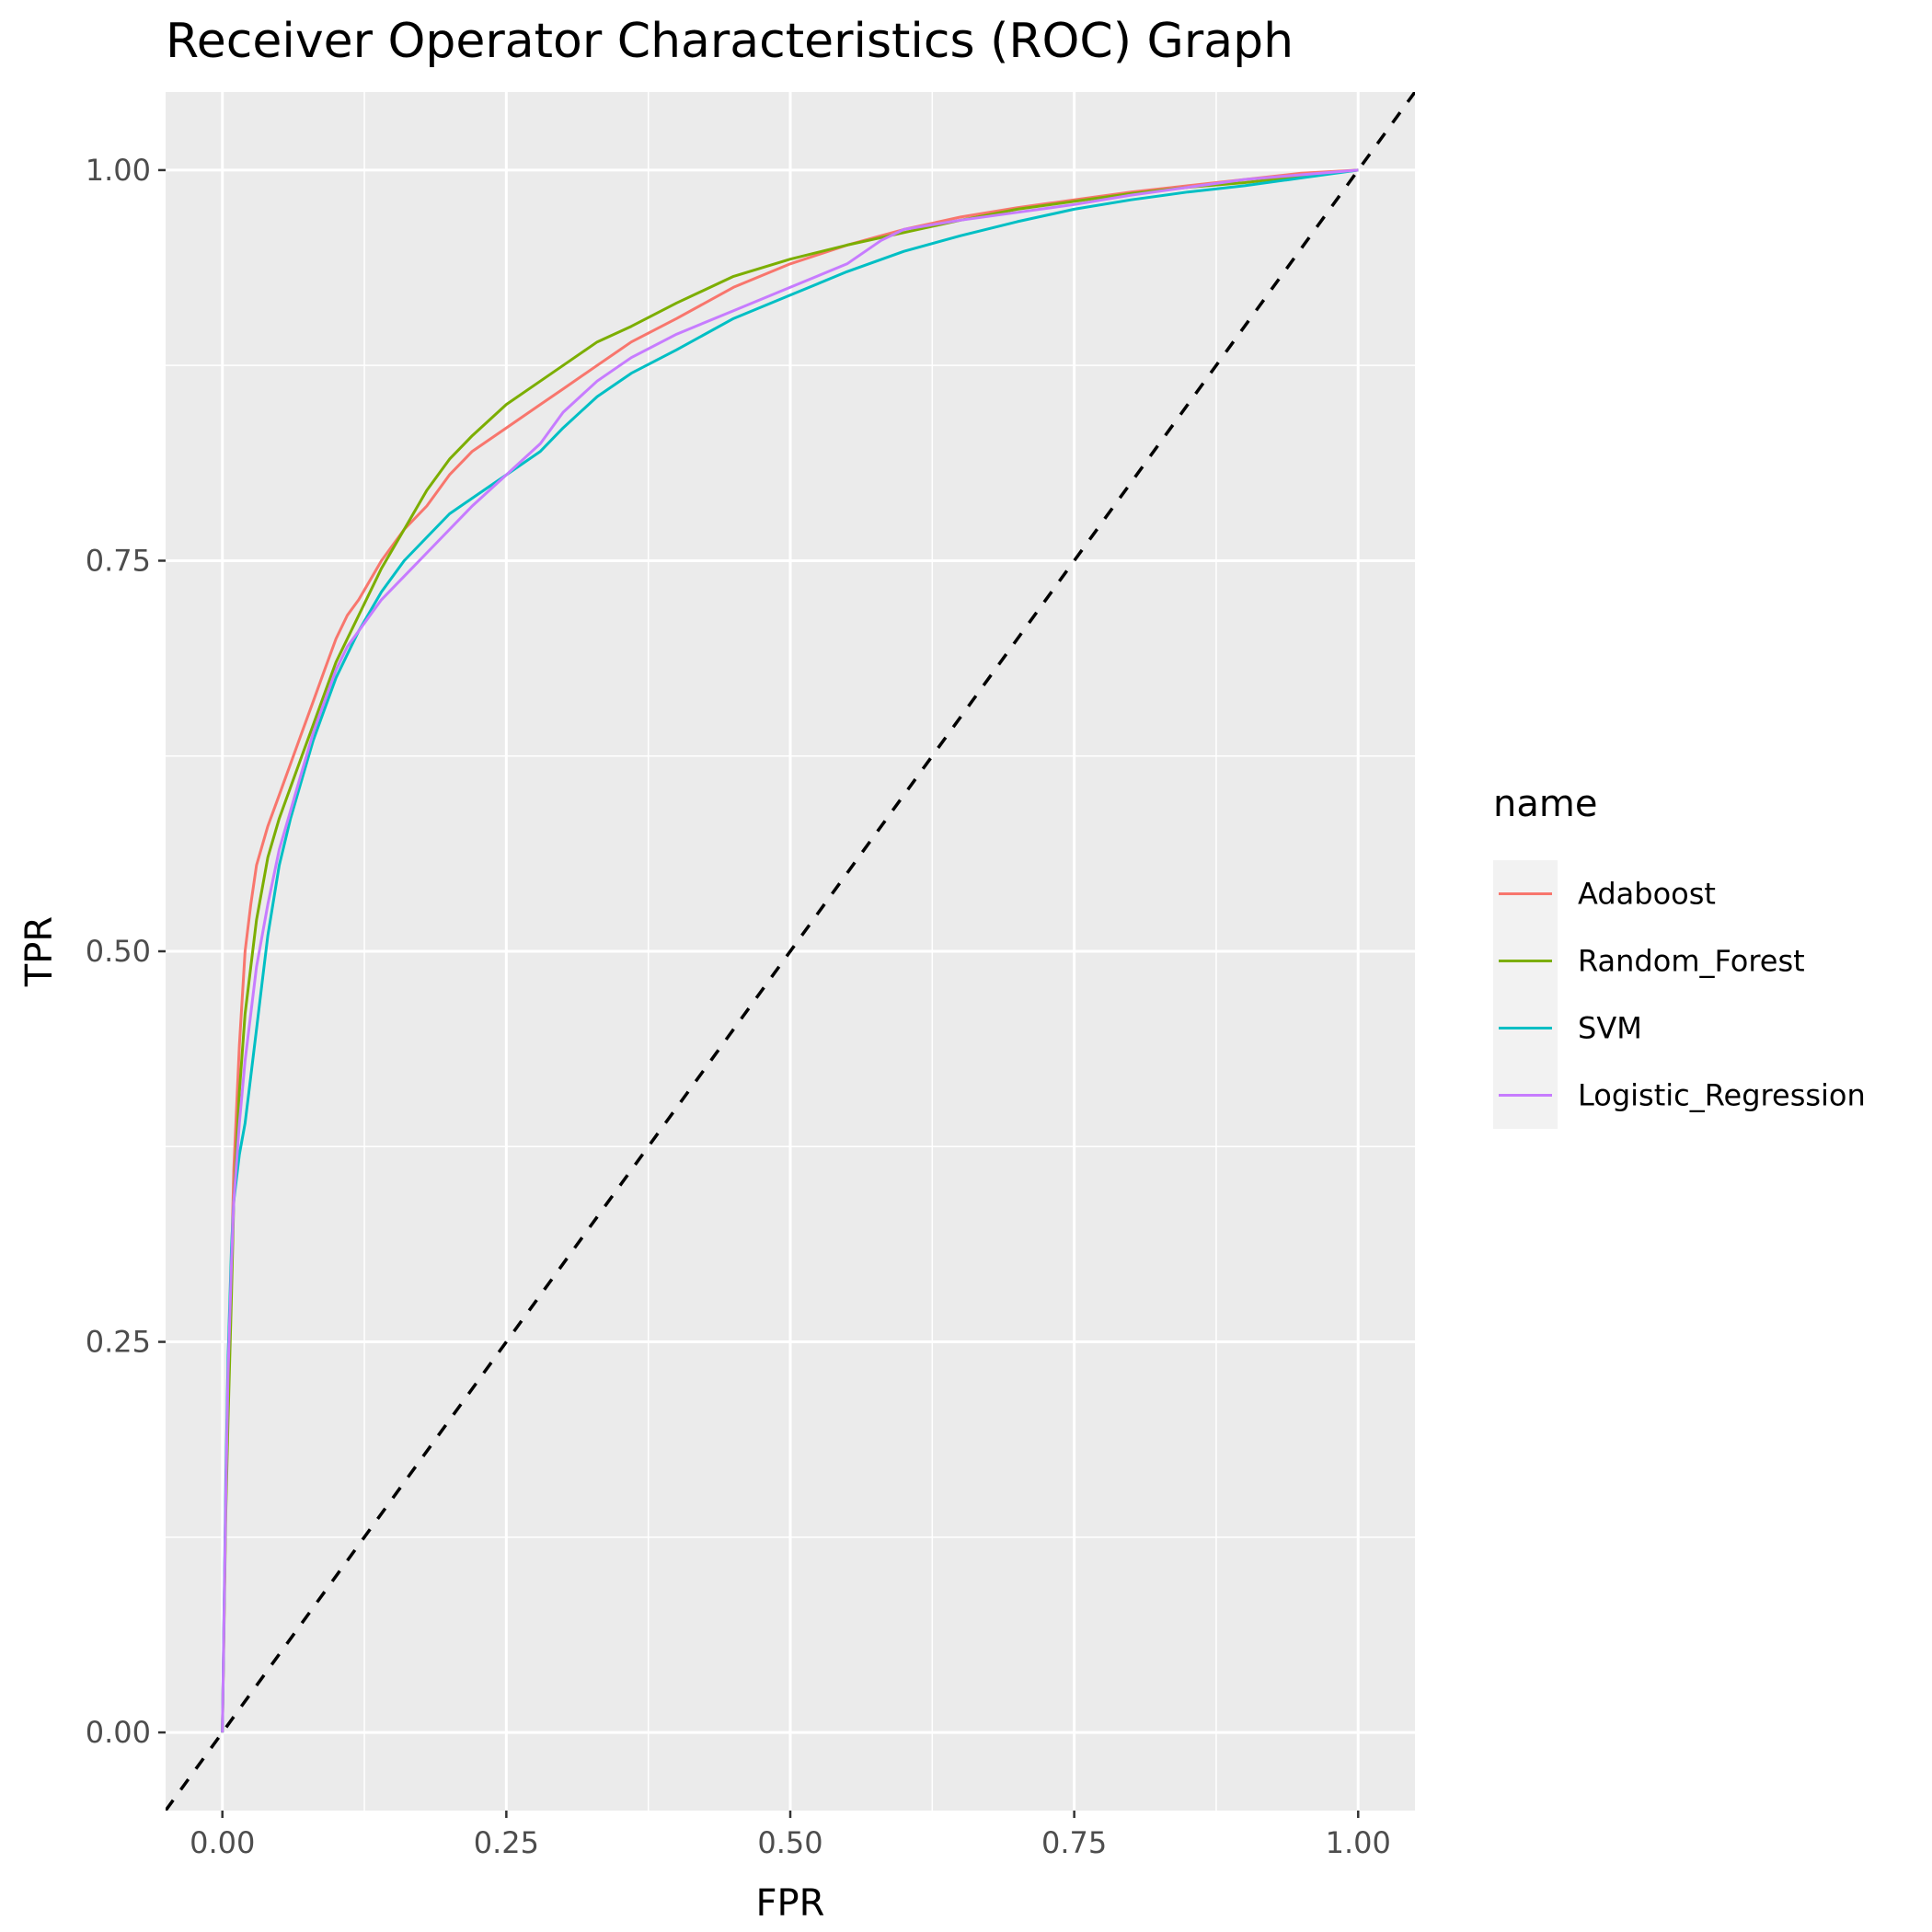 The width and height of the screenshot is (1932, 1932). I want to click on legend-label-random-forest: Random_Forest, so click(1691, 961).